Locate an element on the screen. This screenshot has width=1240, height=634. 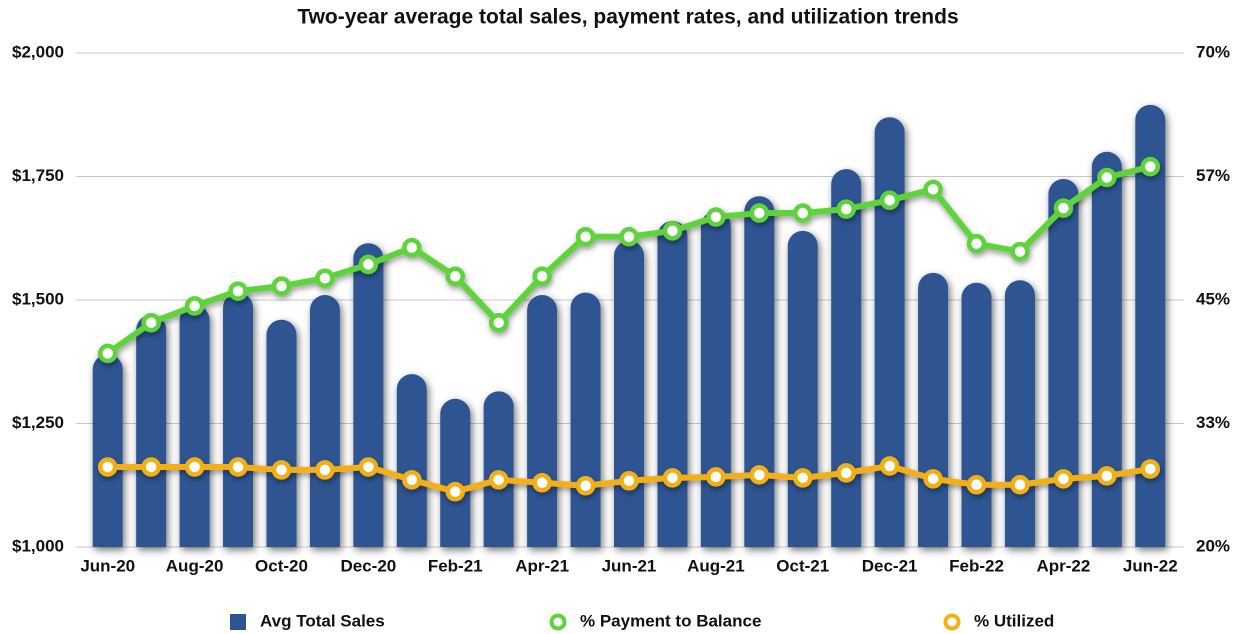
y2-tick-label: 33% is located at coordinates (1213, 422).